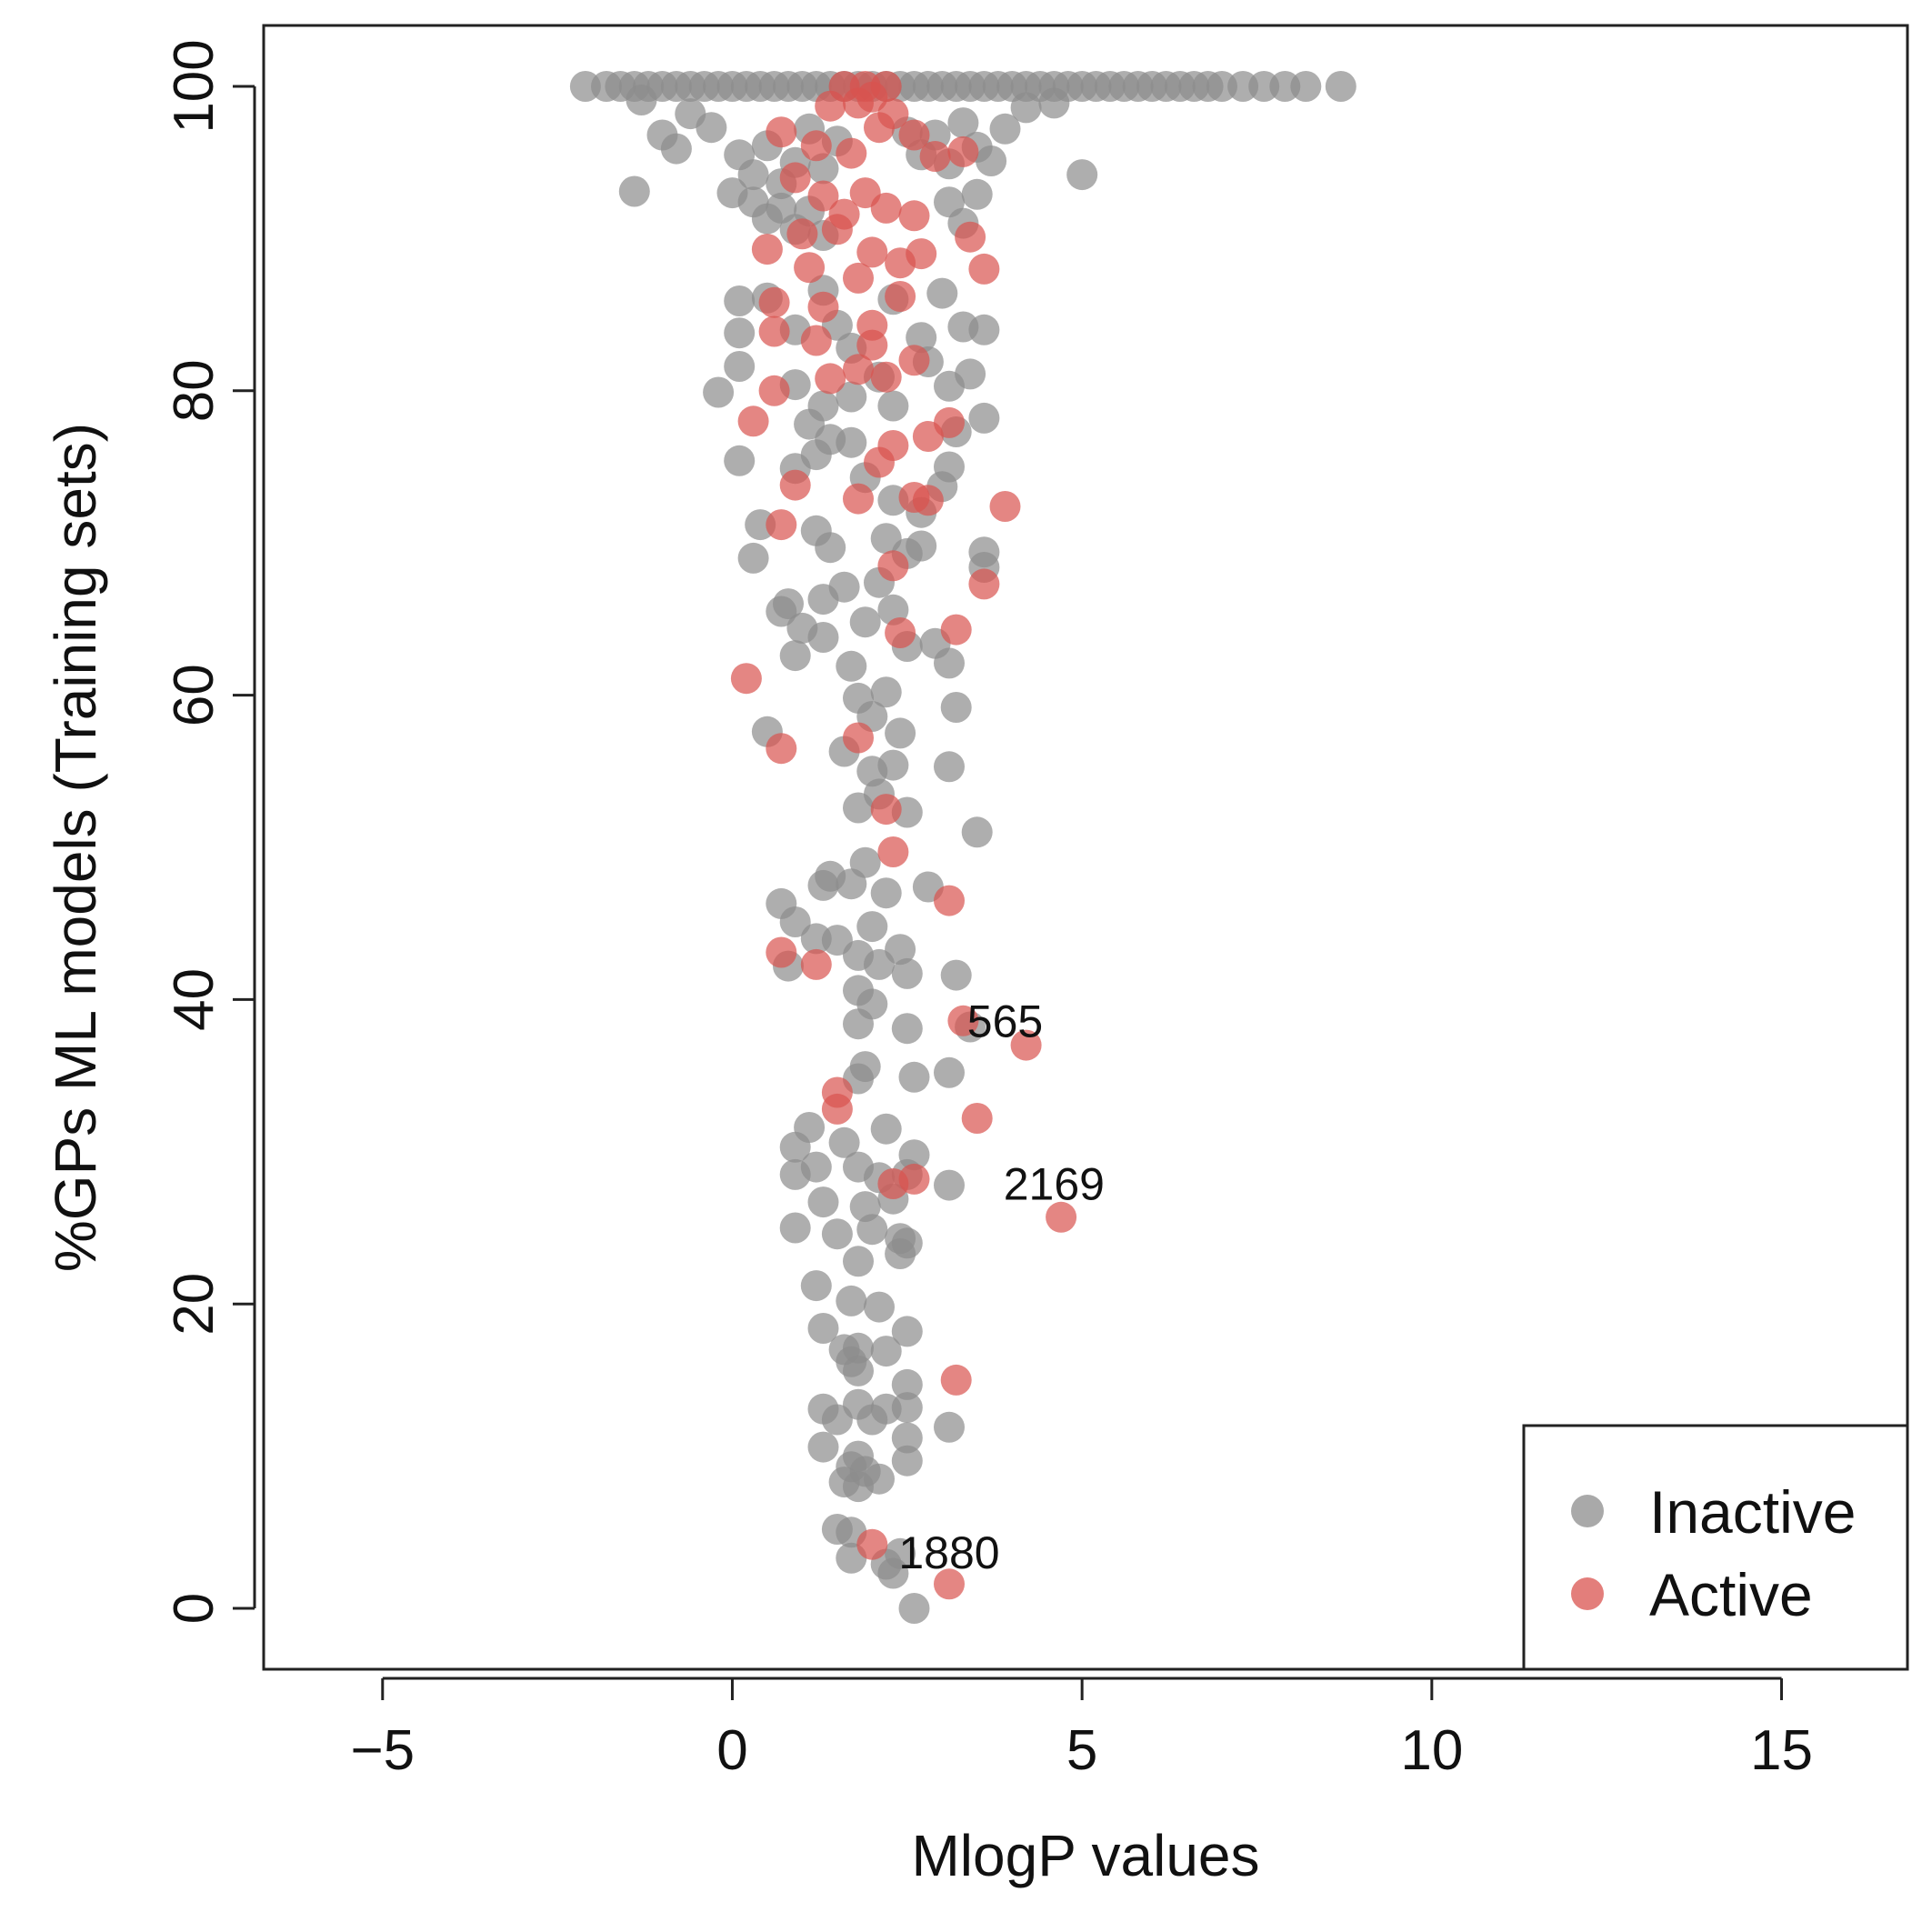  What do you see at coordinates (1587, 1593) in the screenshot?
I see `legend-marker-active` at bounding box center [1587, 1593].